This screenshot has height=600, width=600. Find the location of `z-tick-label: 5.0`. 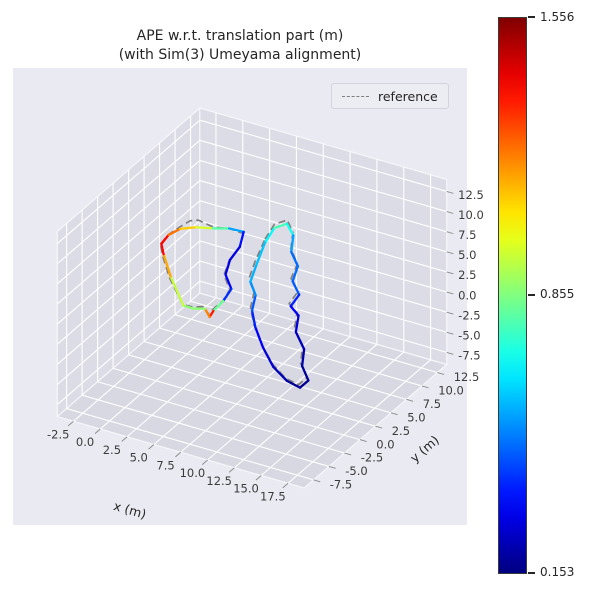

z-tick-label: 5.0 is located at coordinates (467, 255).